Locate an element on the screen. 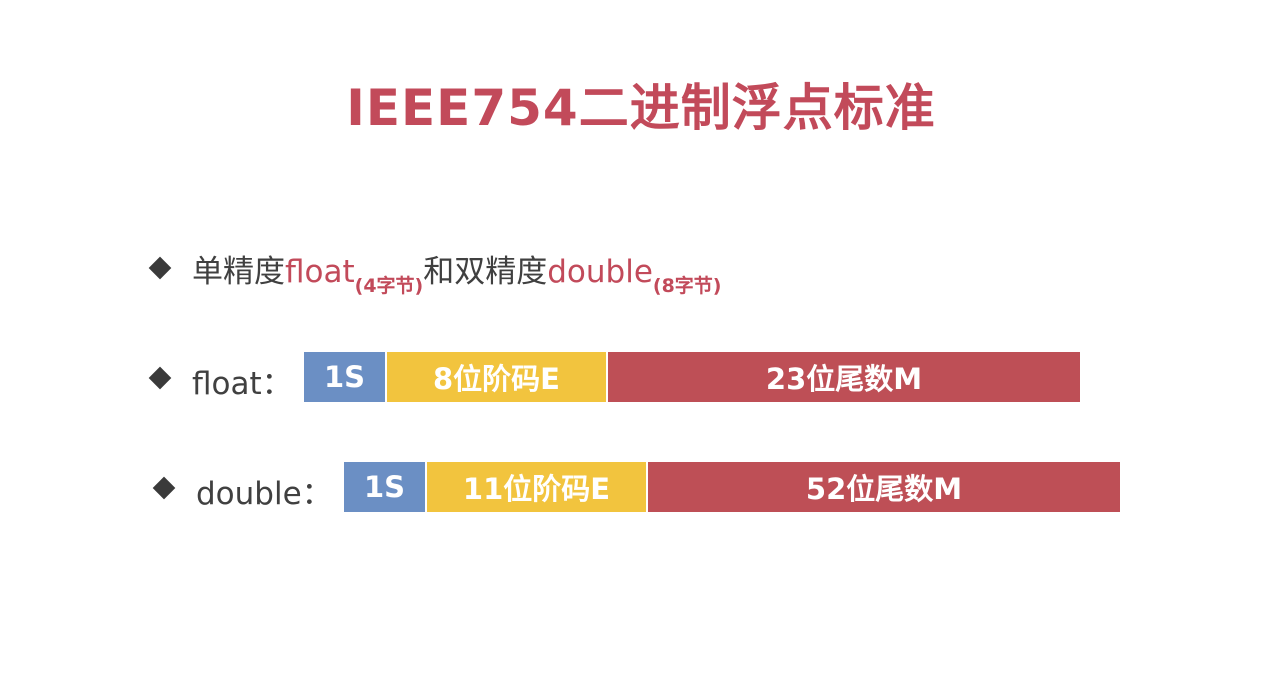 The image size is (1282, 700). mantissa-segment: 52位尾数M is located at coordinates (884, 487).